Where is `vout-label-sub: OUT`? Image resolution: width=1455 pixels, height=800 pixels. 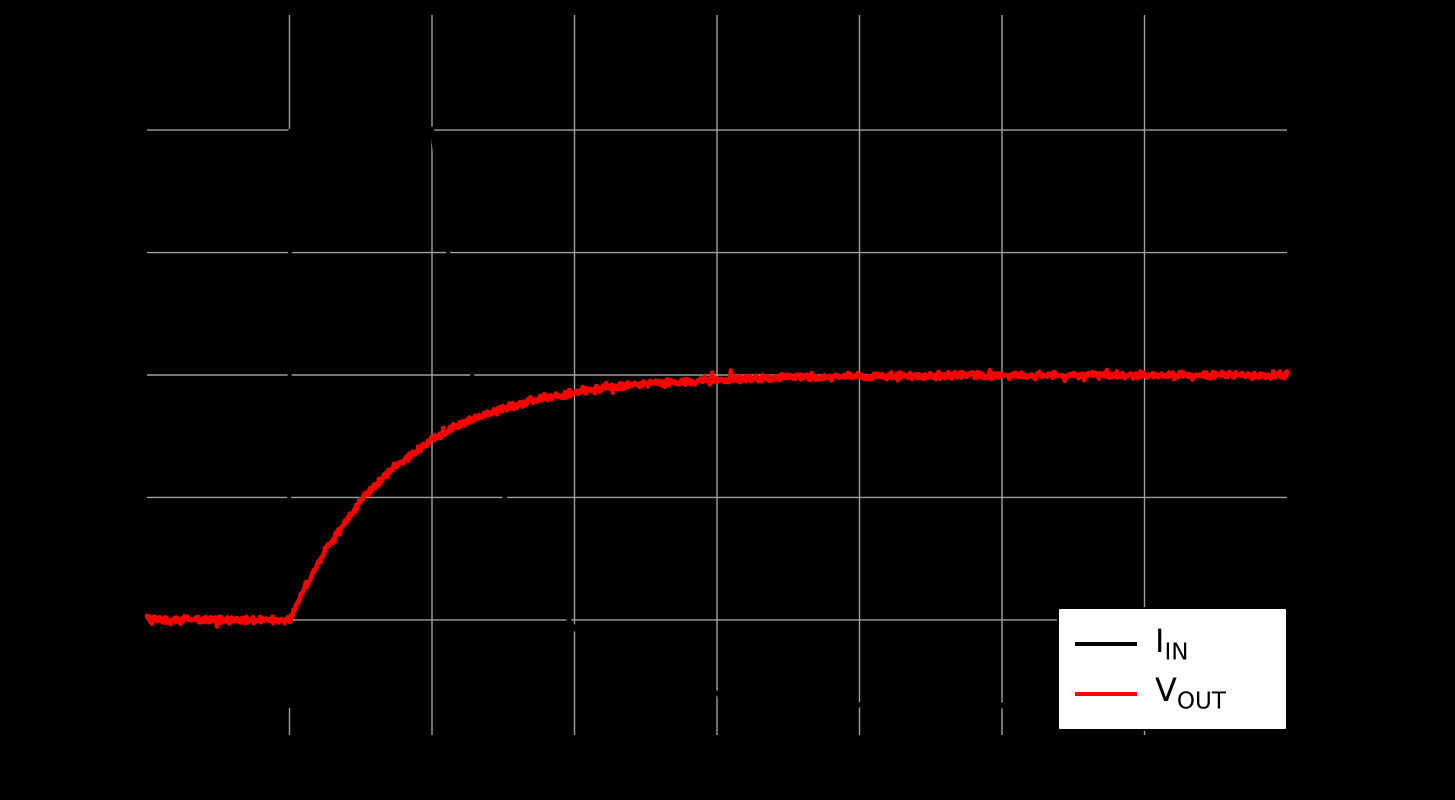 vout-label-sub: OUT is located at coordinates (1201, 701).